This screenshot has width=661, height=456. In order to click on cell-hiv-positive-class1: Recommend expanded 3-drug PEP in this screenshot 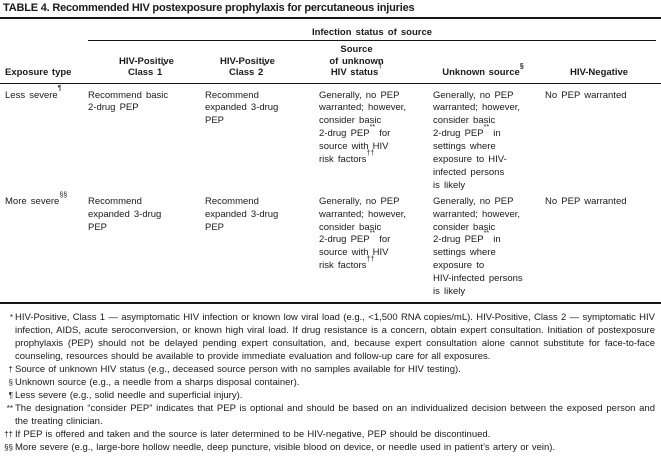, I will do `click(125, 214)`.